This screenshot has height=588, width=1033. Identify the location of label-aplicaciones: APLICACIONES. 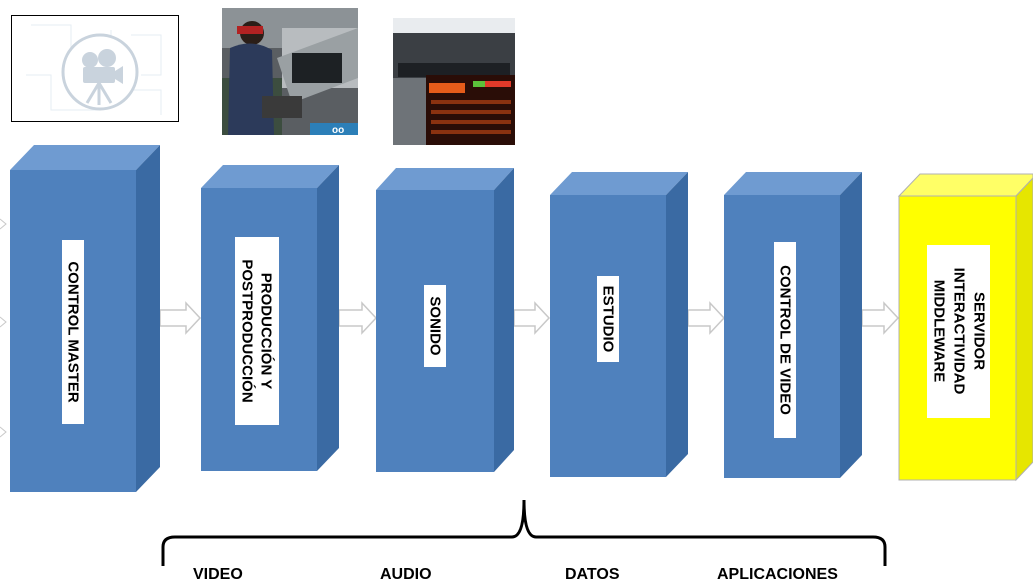
(777, 574).